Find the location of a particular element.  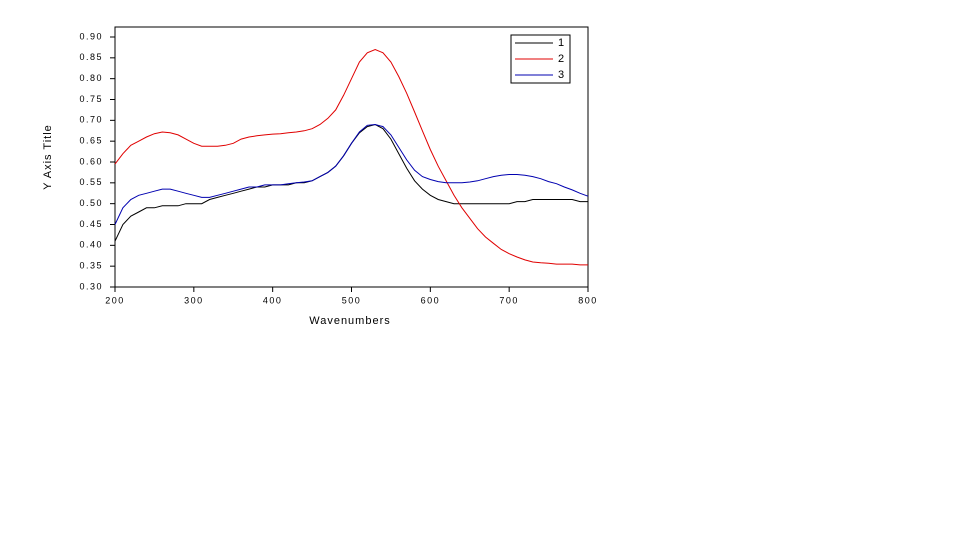

x-tick-label: 200 is located at coordinates (115, 300).